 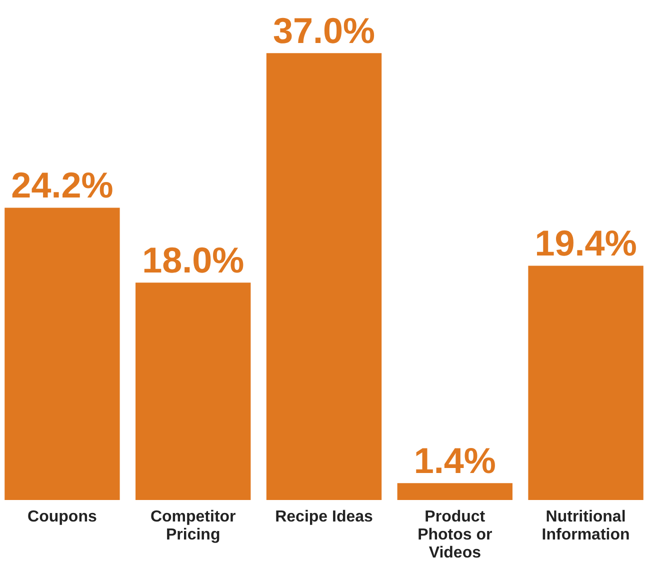 What do you see at coordinates (193, 526) in the screenshot?
I see `x-tick-label: Competitor Pricing` at bounding box center [193, 526].